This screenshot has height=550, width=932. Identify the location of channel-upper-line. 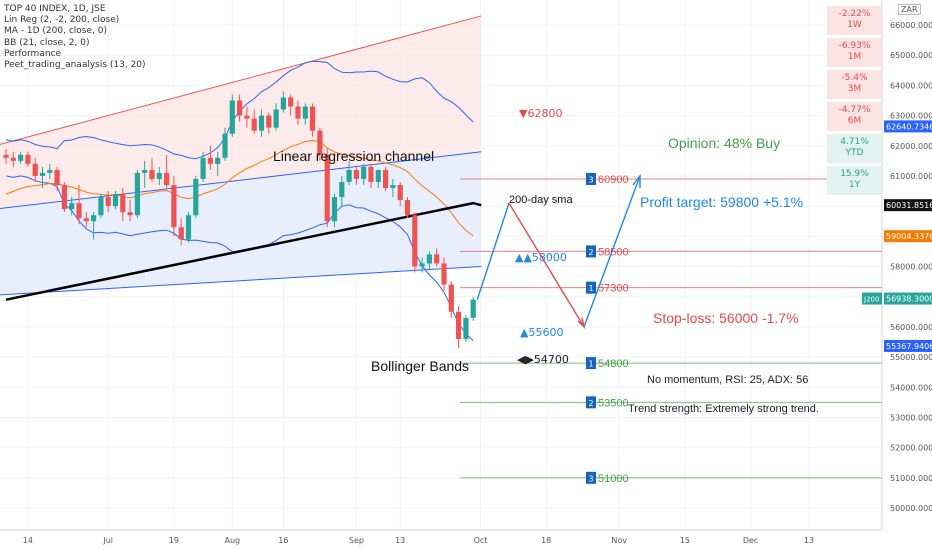
(241, 80).